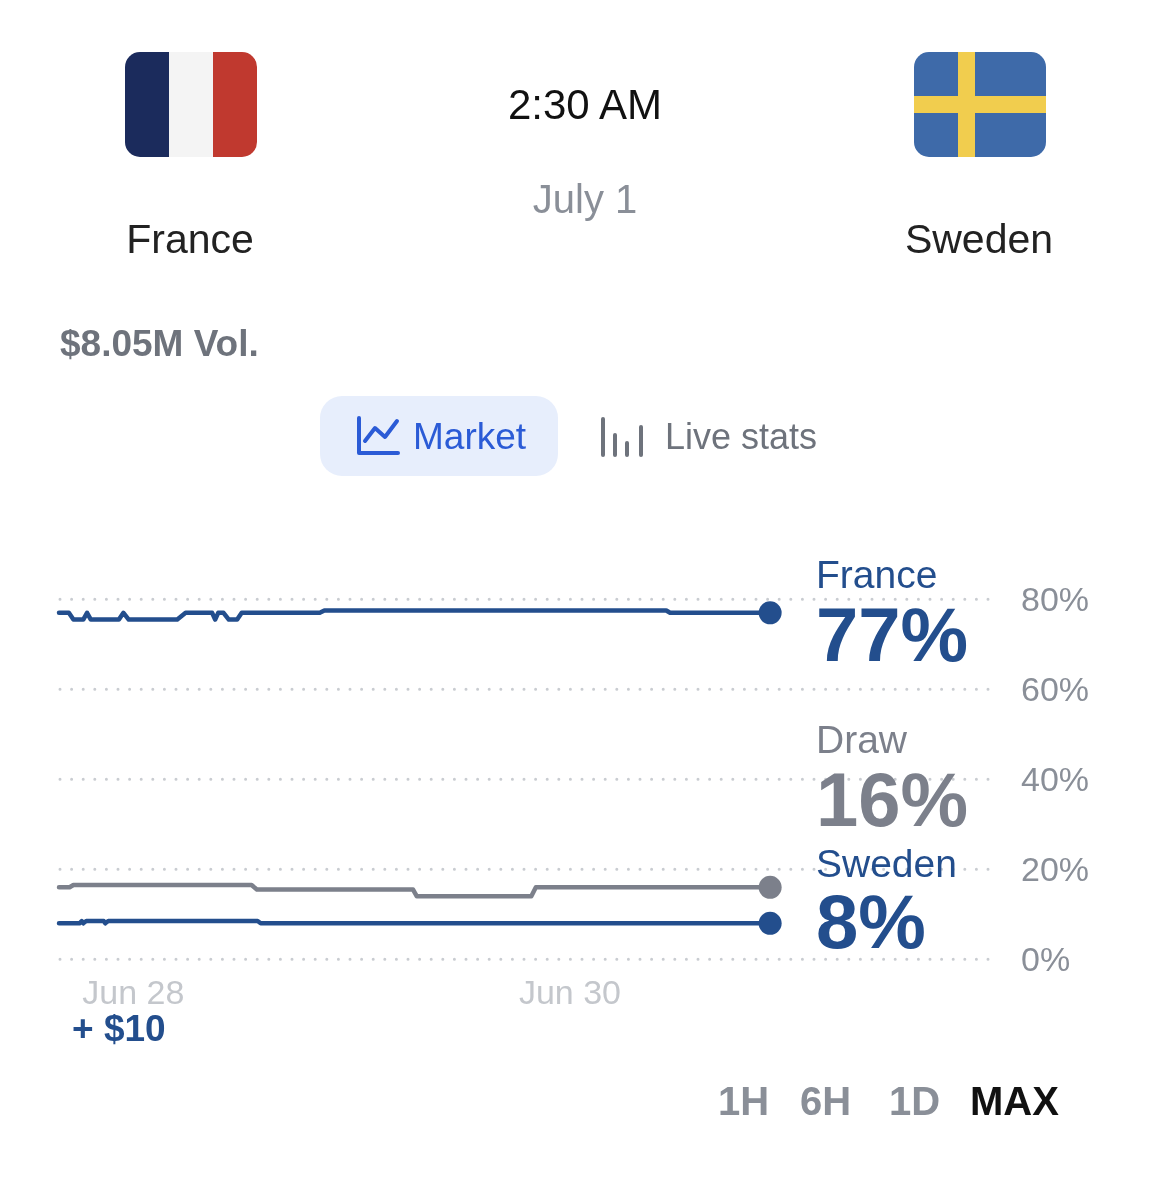 This screenshot has height=1200, width=1170. Describe the element at coordinates (979, 239) in the screenshot. I see `text: Sweden` at that location.